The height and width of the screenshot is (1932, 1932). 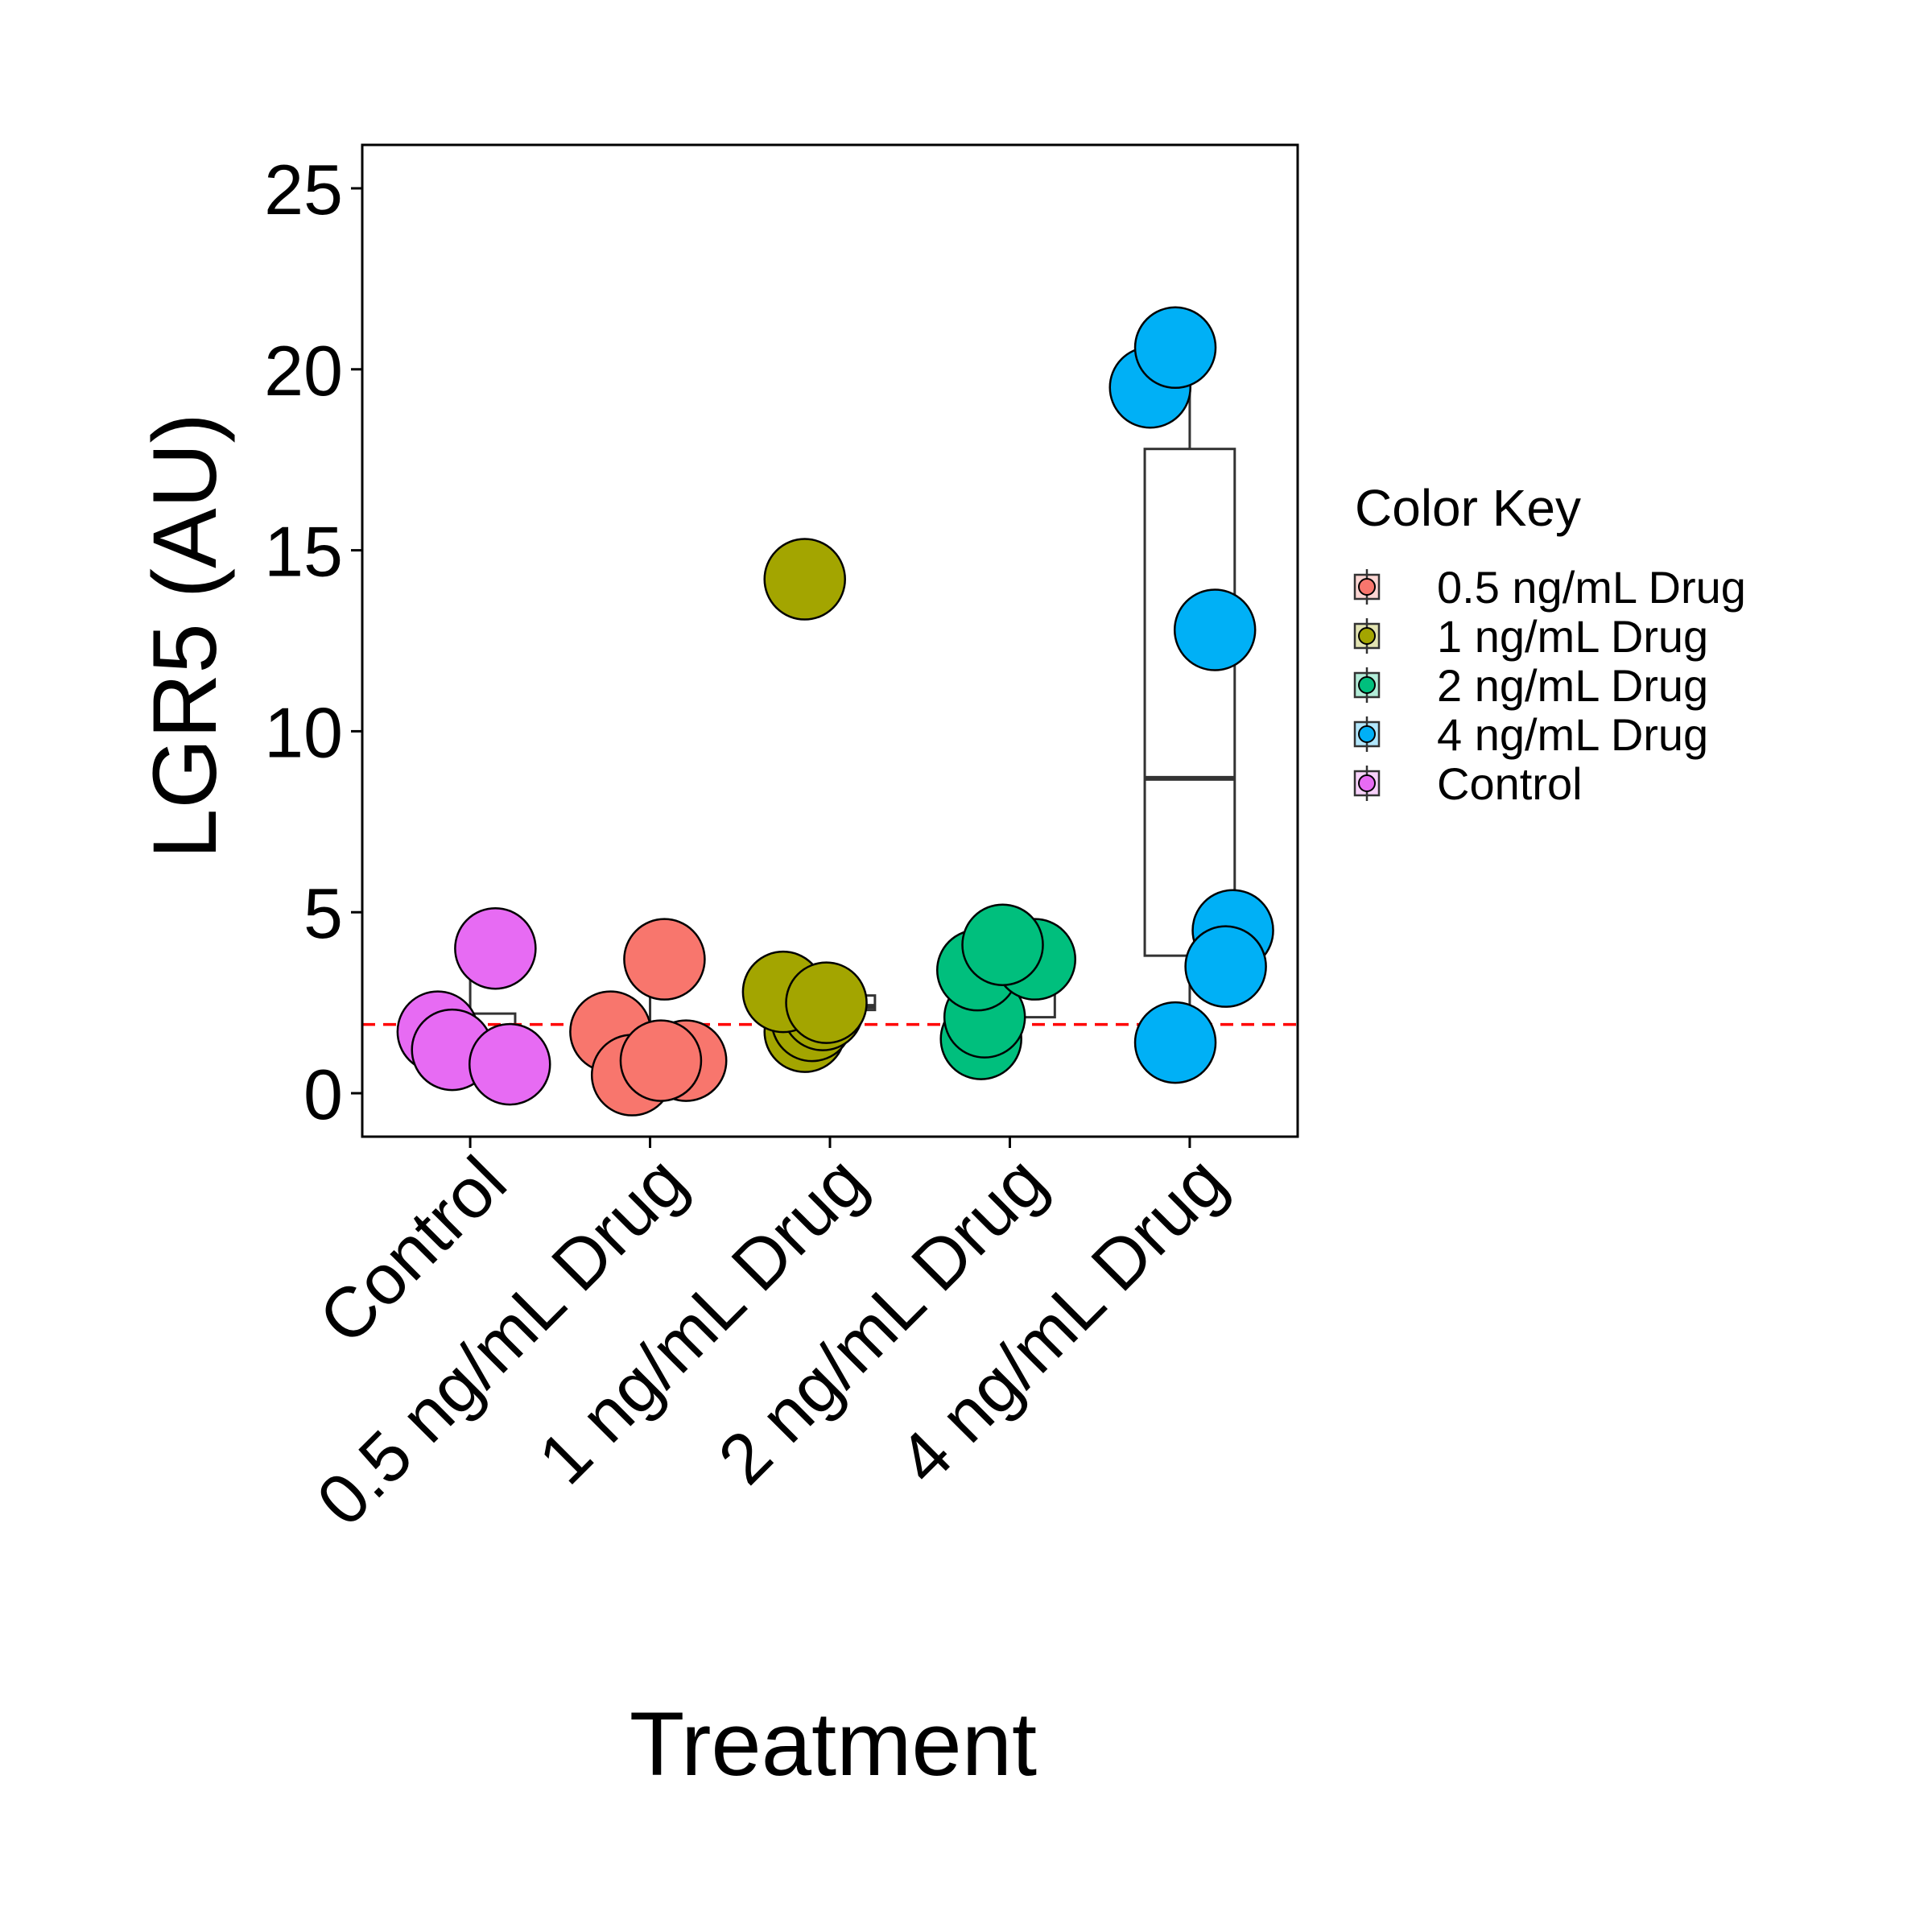 I want to click on points-4-ng-ml-drug, so click(x=1191, y=695).